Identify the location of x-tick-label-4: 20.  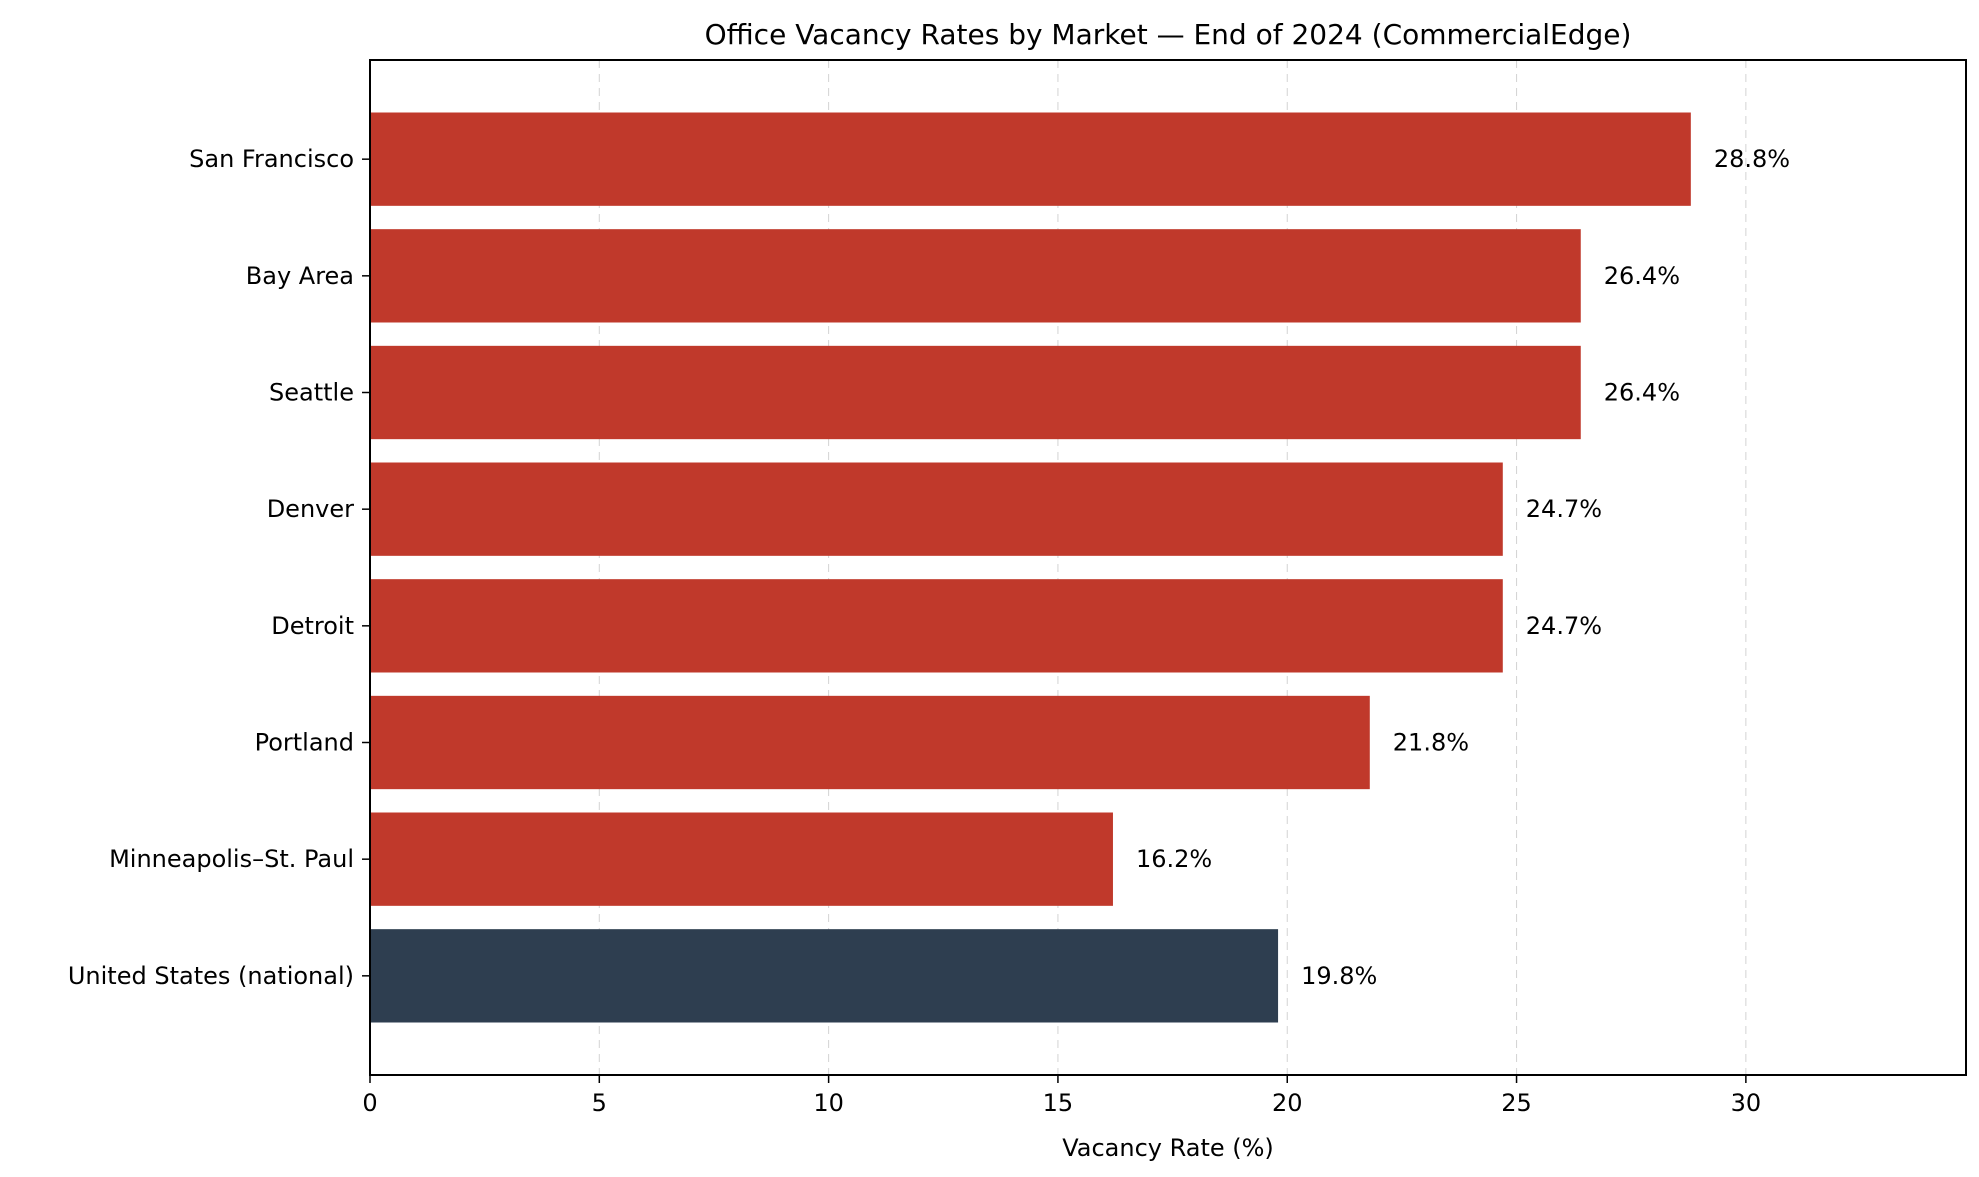
(1287, 1103).